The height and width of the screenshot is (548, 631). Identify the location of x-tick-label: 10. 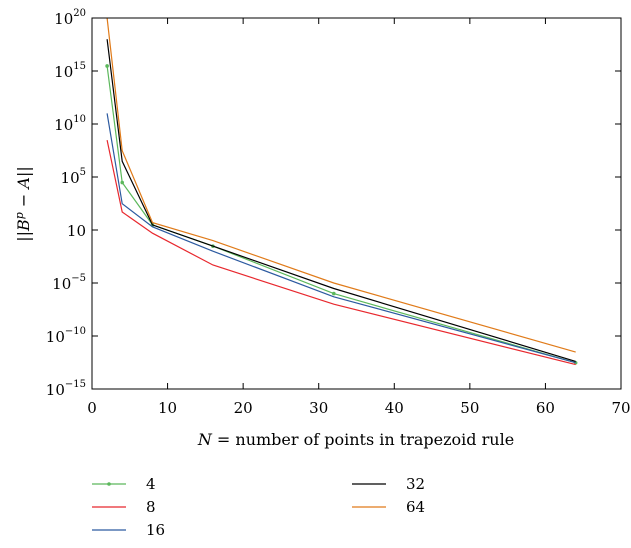
(167, 408).